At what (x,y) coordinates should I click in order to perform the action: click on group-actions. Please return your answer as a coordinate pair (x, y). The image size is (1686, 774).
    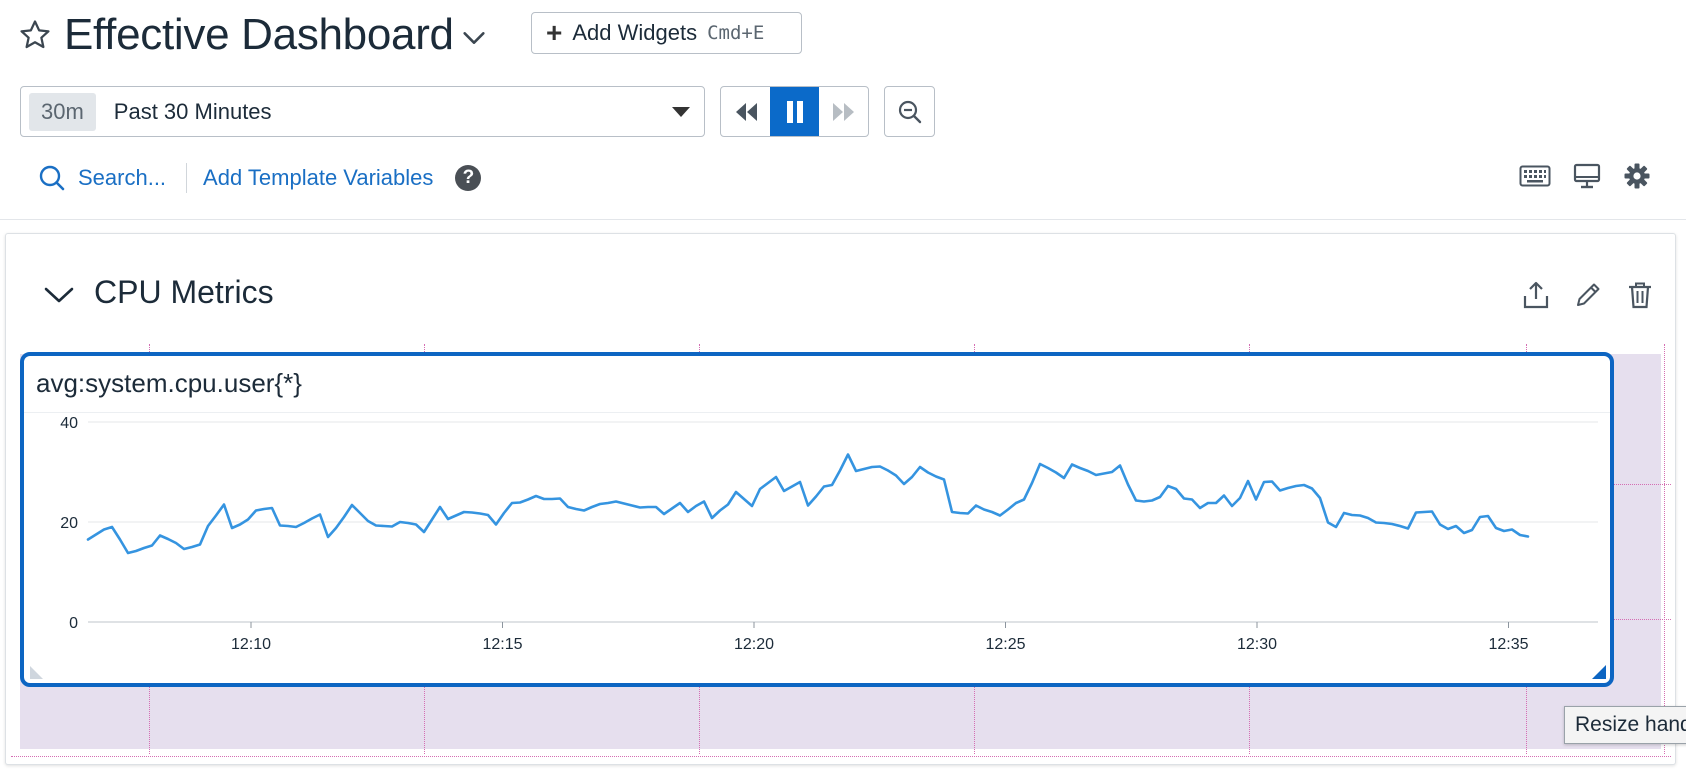
    Looking at the image, I should click on (1588, 295).